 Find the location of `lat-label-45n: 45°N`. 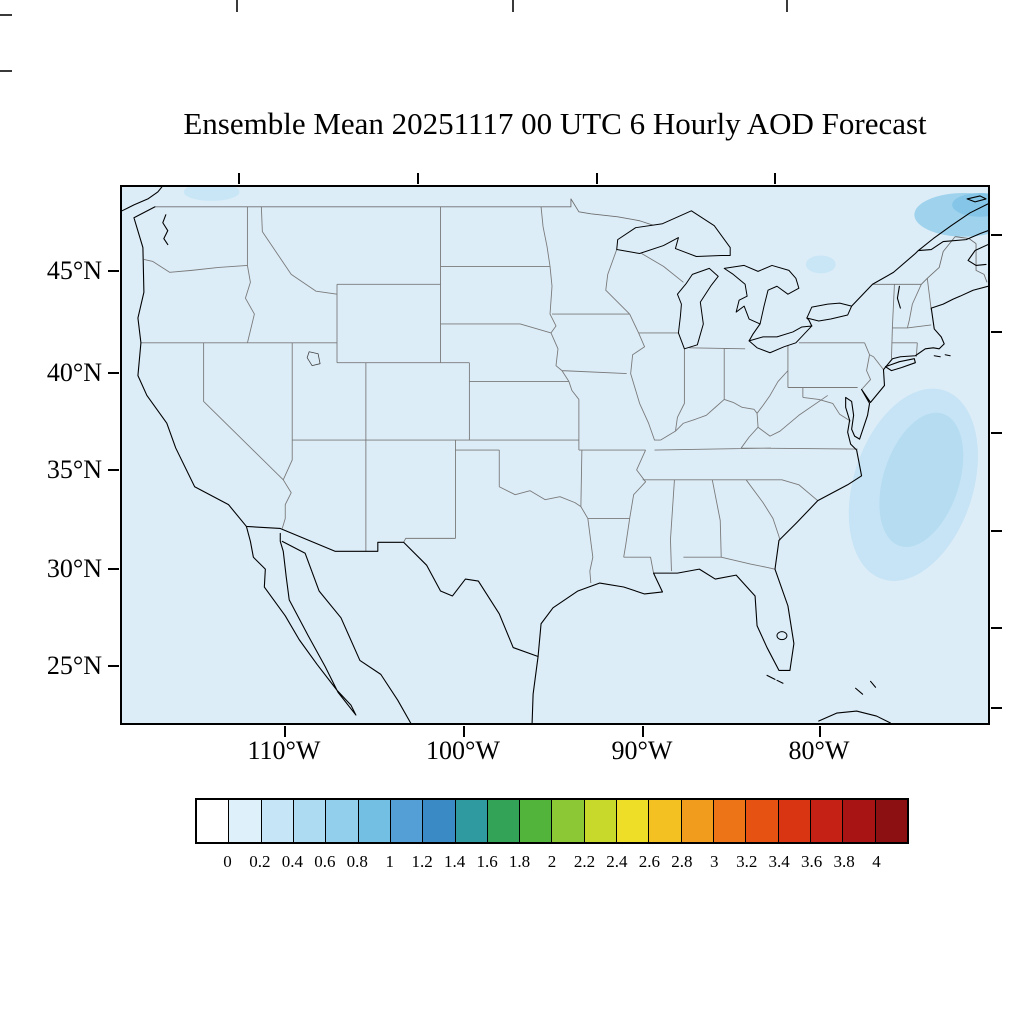

lat-label-45n: 45°N is located at coordinates (74, 270).